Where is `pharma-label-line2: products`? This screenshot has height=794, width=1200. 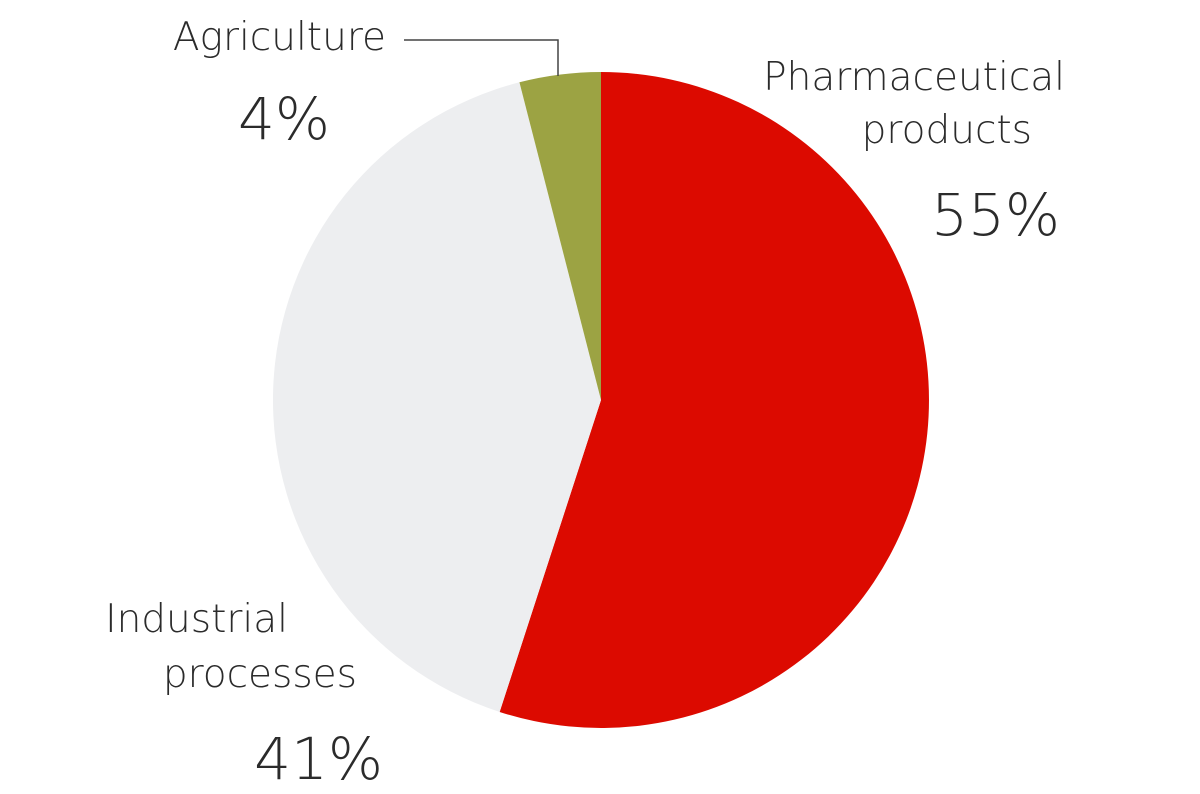 pharma-label-line2: products is located at coordinates (947, 130).